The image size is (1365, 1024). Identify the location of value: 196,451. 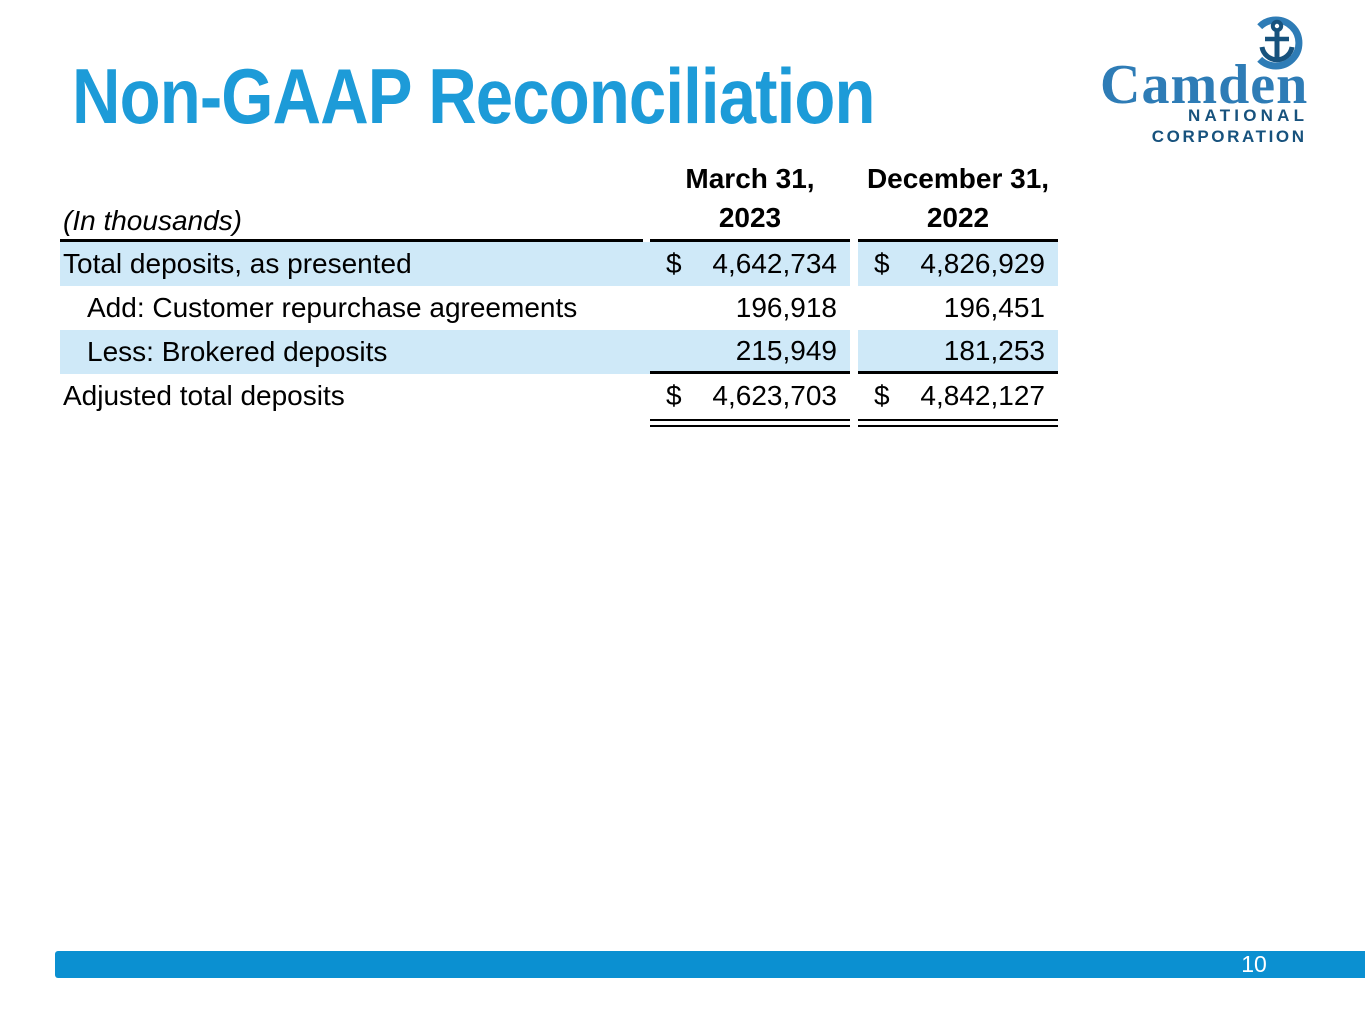
(994, 307).